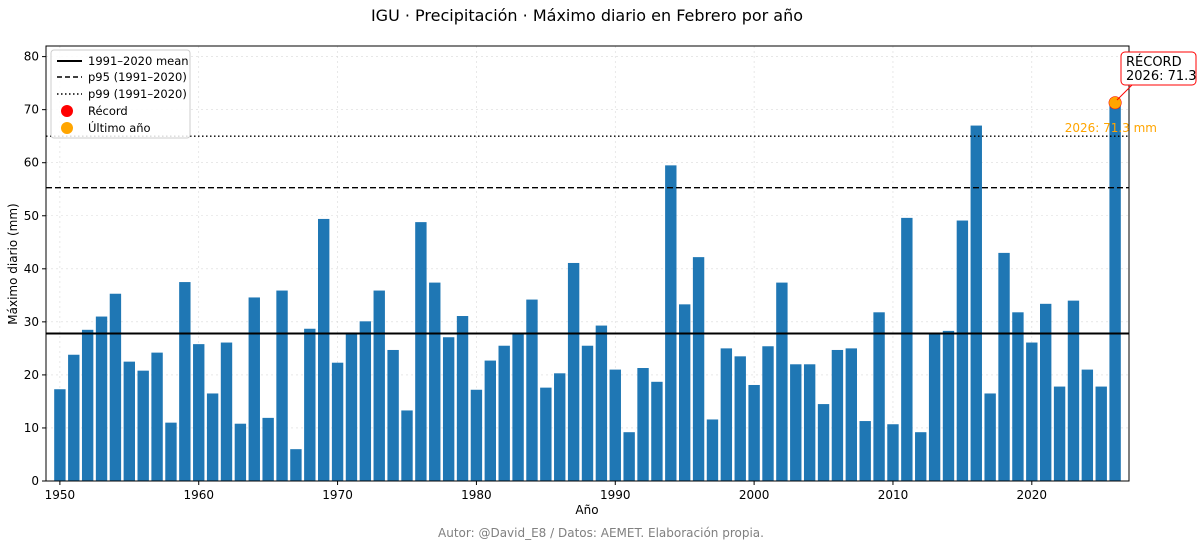  Describe the element at coordinates (782, 381) in the screenshot. I see `bar-2002` at that location.